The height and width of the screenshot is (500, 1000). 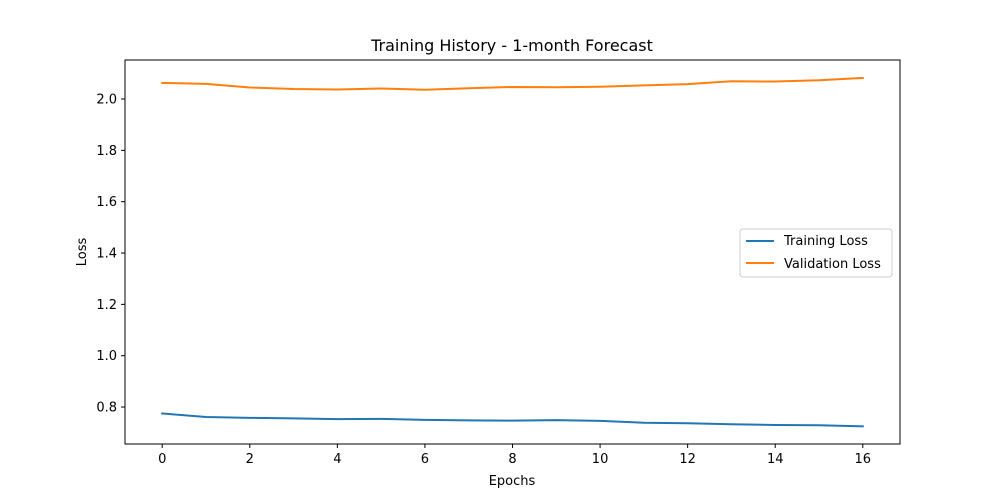 What do you see at coordinates (106, 202) in the screenshot?
I see `y-tick-label: 1.6` at bounding box center [106, 202].